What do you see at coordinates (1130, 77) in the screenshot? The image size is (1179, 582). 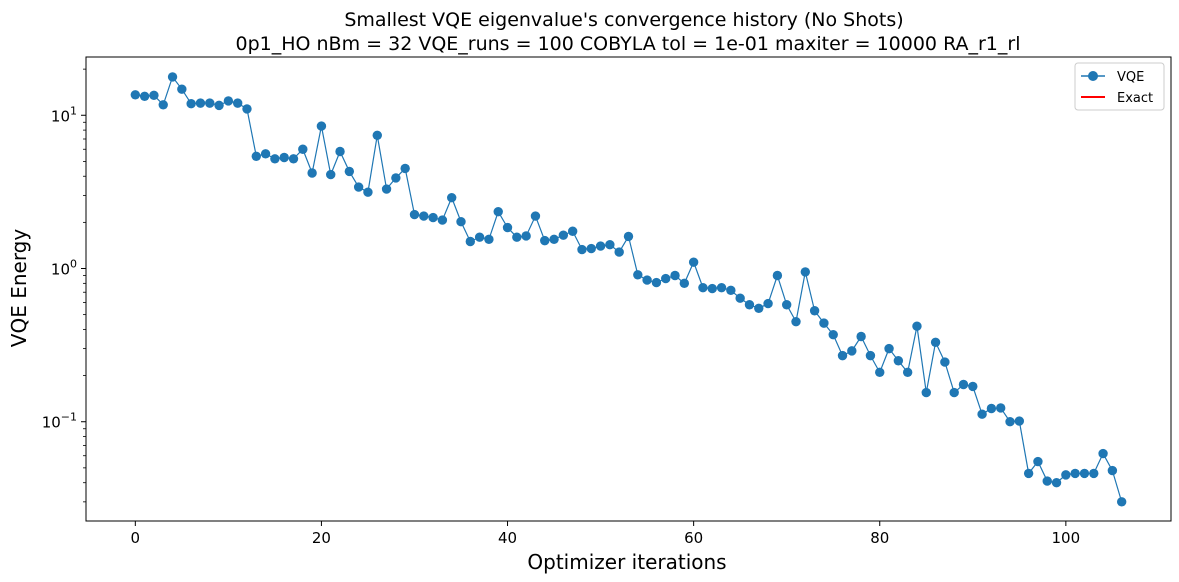 I see `legend-vqe-label: VQE` at bounding box center [1130, 77].